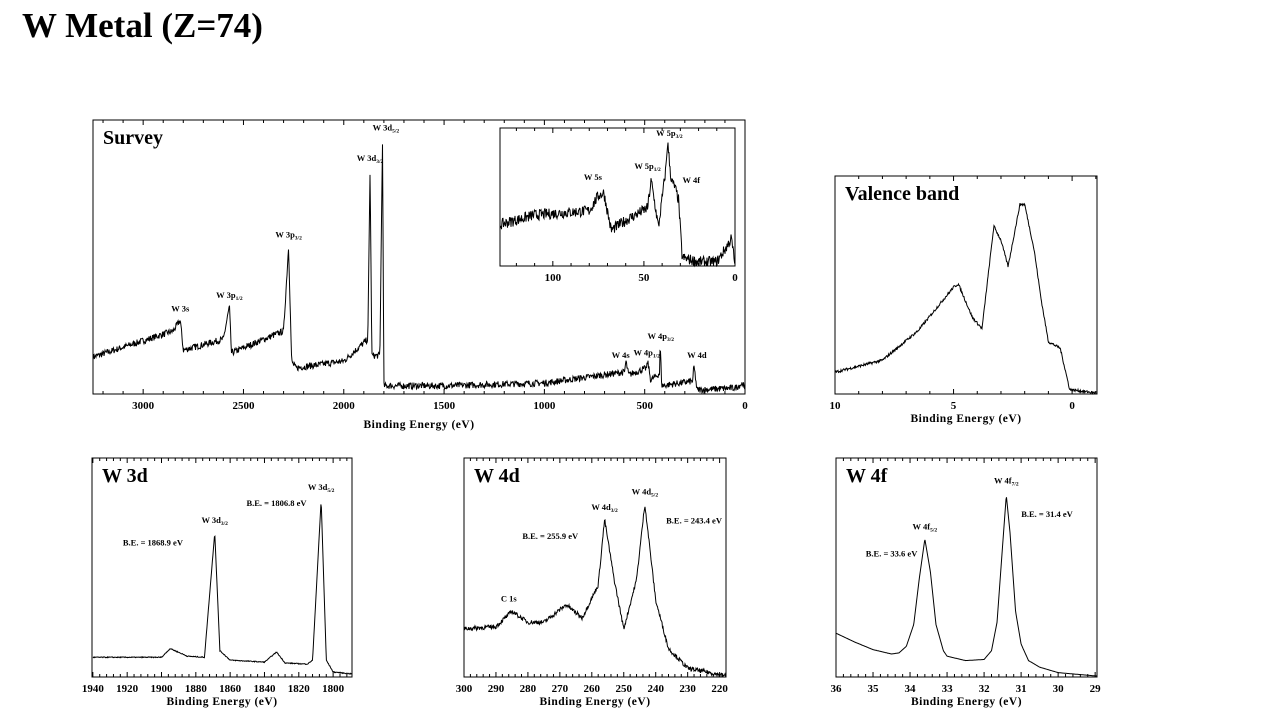 This screenshot has height=720, width=1280. Describe the element at coordinates (911, 689) in the screenshot. I see `x-tick-label: 34` at that location.